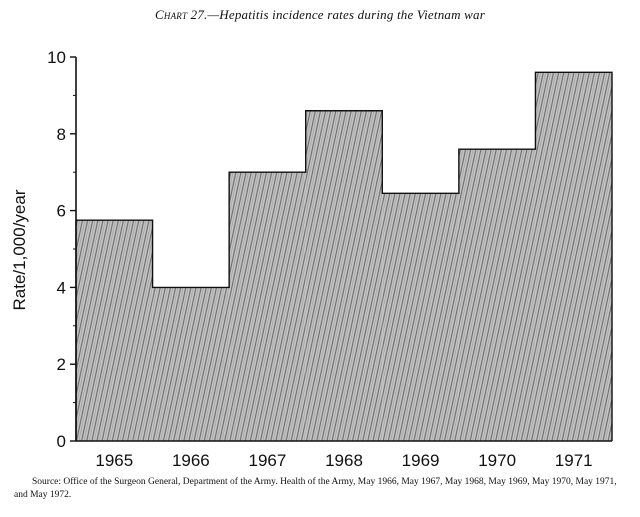  I want to click on bar-1968, so click(344, 275).